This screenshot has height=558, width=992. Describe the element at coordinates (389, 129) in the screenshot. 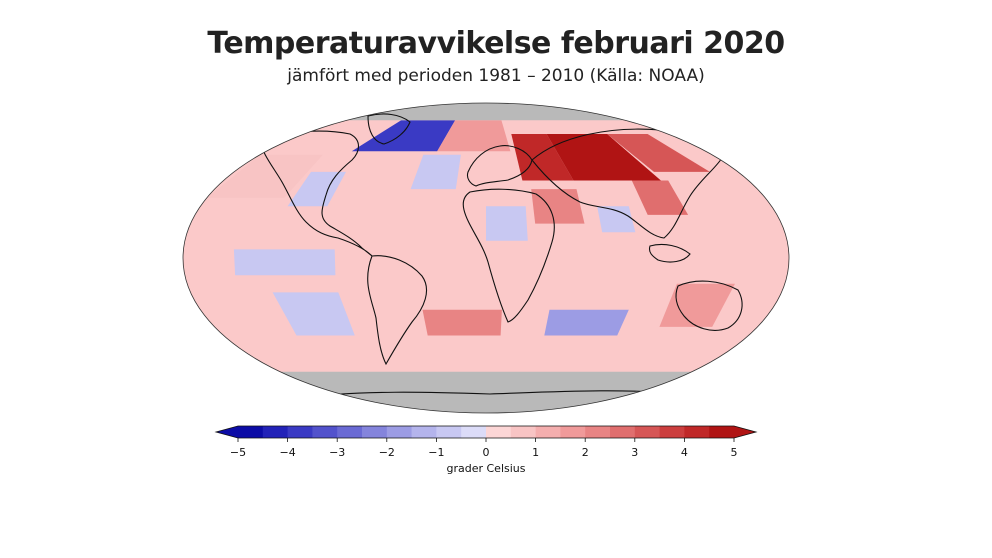

I see `greenland-coast` at that location.